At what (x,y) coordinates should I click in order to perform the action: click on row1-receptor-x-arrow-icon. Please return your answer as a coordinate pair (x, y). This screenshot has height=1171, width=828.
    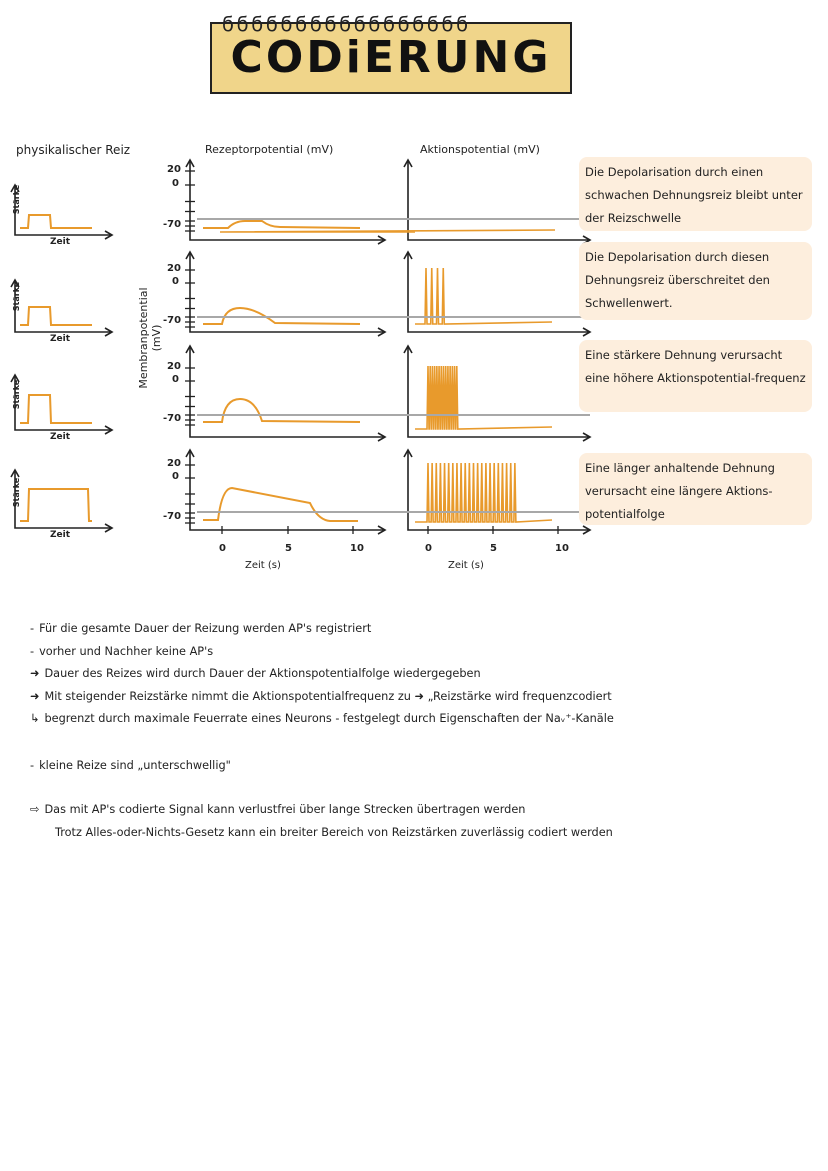
    Looking at the image, I should click on (382, 240).